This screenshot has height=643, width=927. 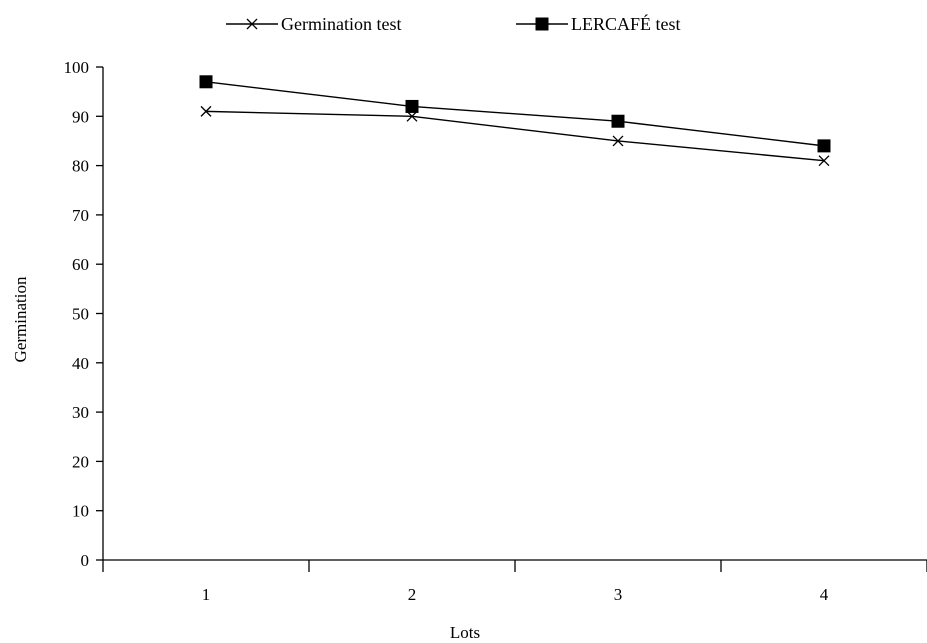 What do you see at coordinates (85, 560) in the screenshot?
I see `y-tick-label: 0` at bounding box center [85, 560].